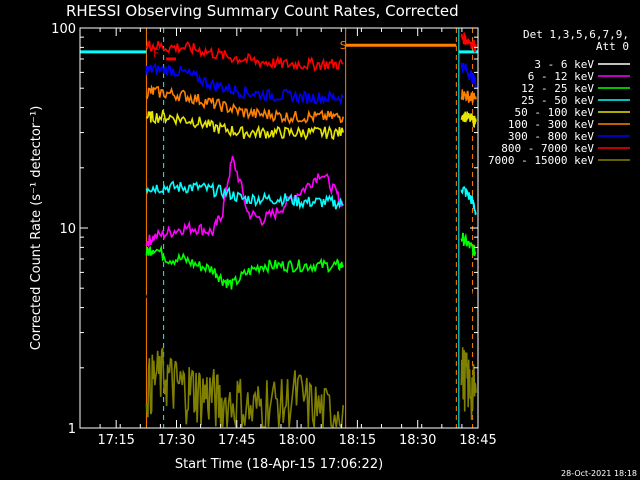 Image resolution: width=640 pixels, height=480 pixels. Describe the element at coordinates (547, 148) in the screenshot. I see `legend-label: 800 - 7000 keV` at that location.